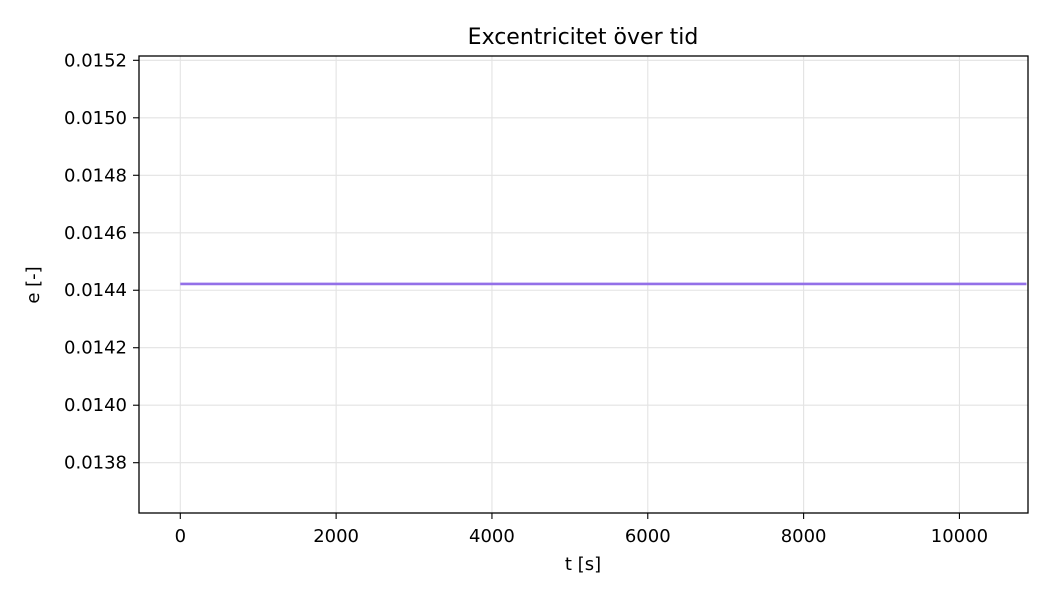  Describe the element at coordinates (583, 564) in the screenshot. I see `x-axis-label: t [s]` at that location.